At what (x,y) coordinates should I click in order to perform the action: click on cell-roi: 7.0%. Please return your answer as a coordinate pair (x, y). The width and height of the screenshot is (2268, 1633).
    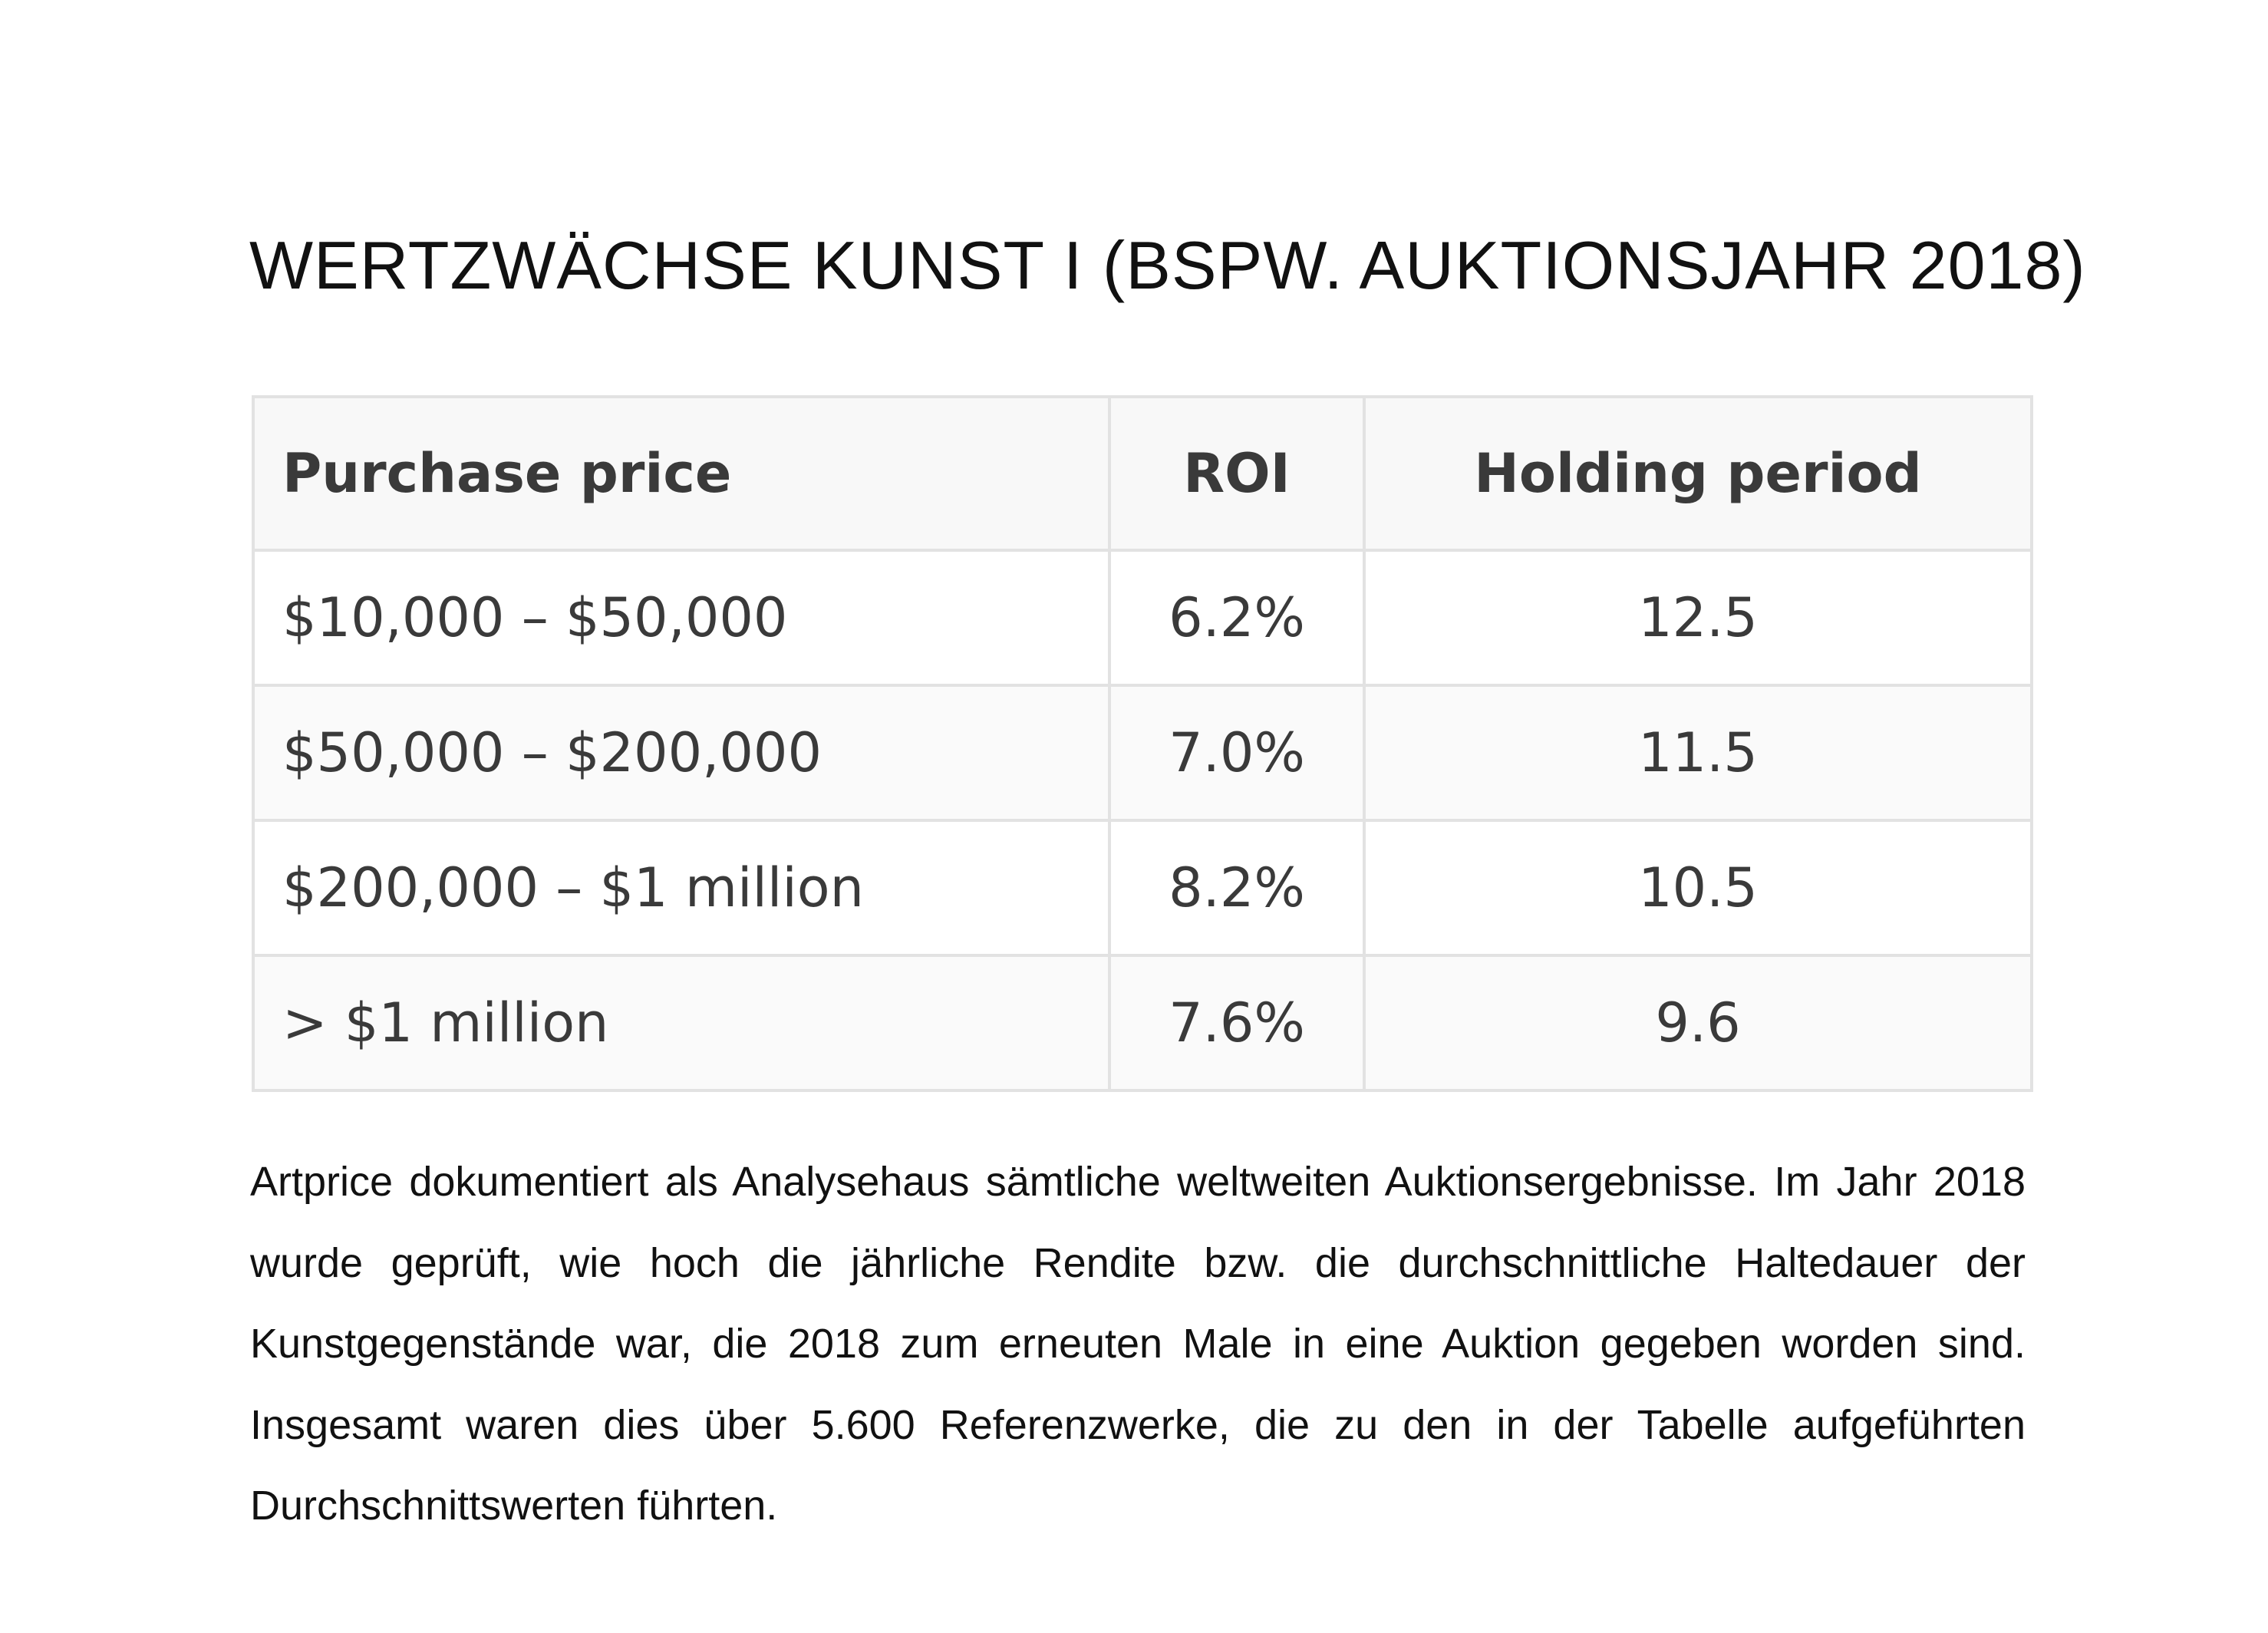
    Looking at the image, I should click on (1237, 753).